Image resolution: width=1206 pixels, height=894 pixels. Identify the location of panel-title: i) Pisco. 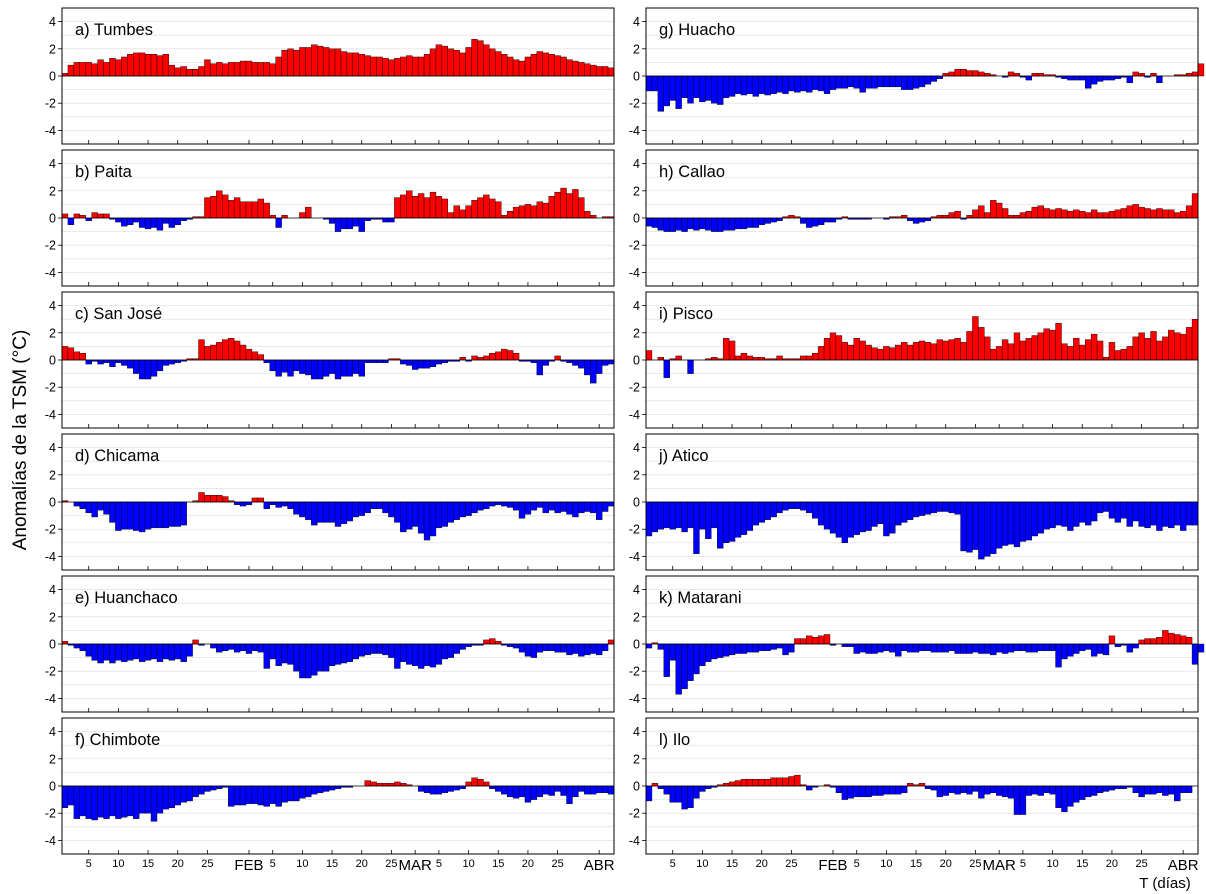
(686, 314).